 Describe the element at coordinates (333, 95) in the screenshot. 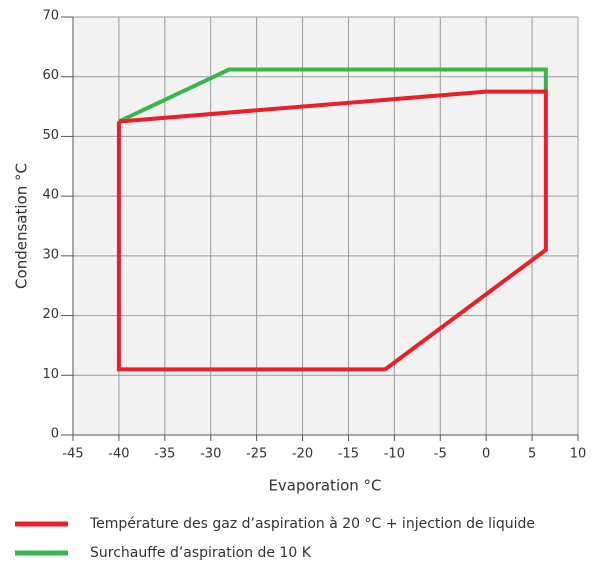

I see `series-line` at that location.